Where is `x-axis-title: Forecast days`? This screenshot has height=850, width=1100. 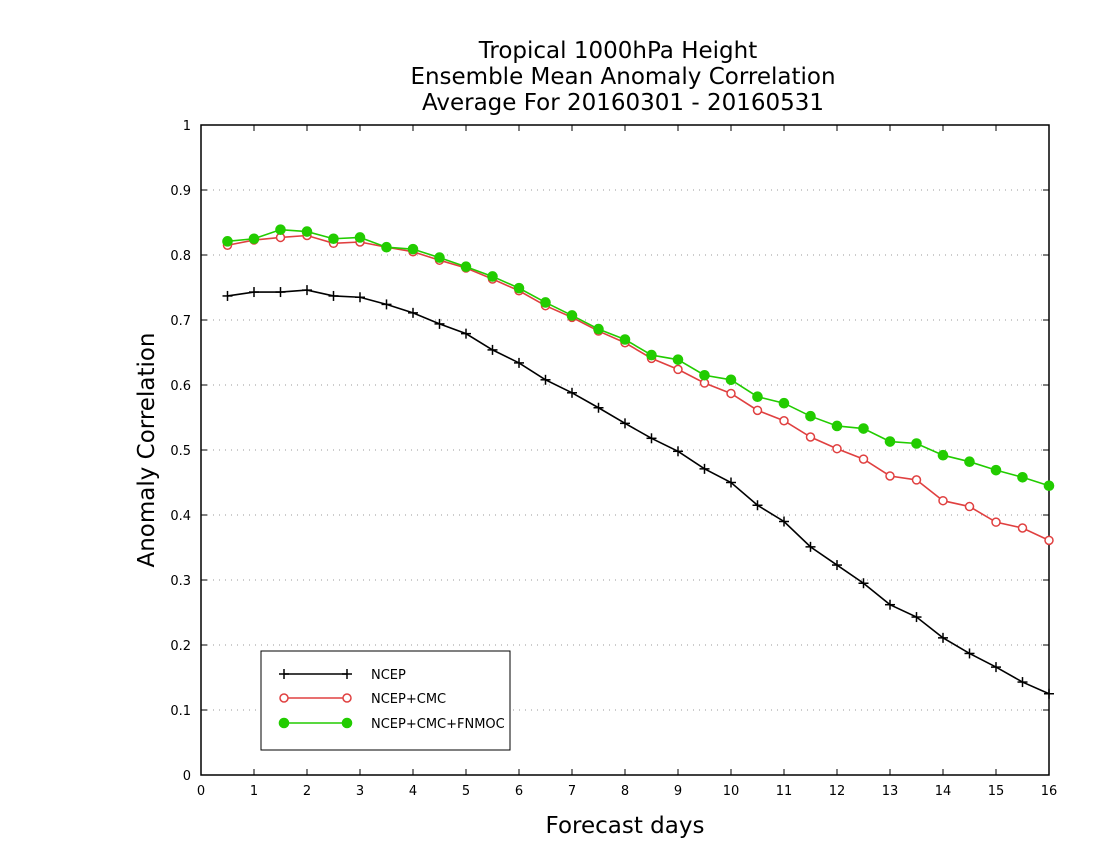 x-axis-title: Forecast days is located at coordinates (625, 826).